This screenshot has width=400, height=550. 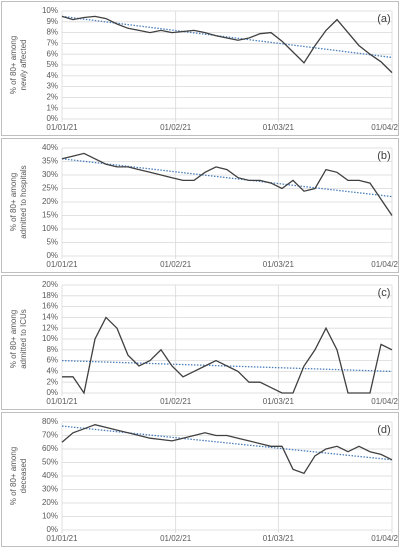 I want to click on panel-annotation: (b), so click(x=383, y=156).